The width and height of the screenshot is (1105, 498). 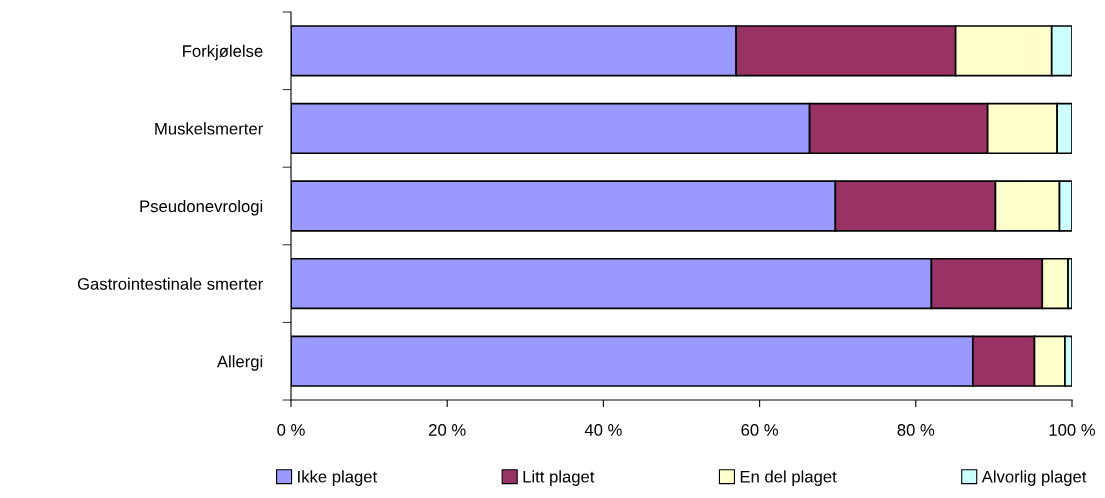 I want to click on x-tick-label: 0 %, so click(x=291, y=430).